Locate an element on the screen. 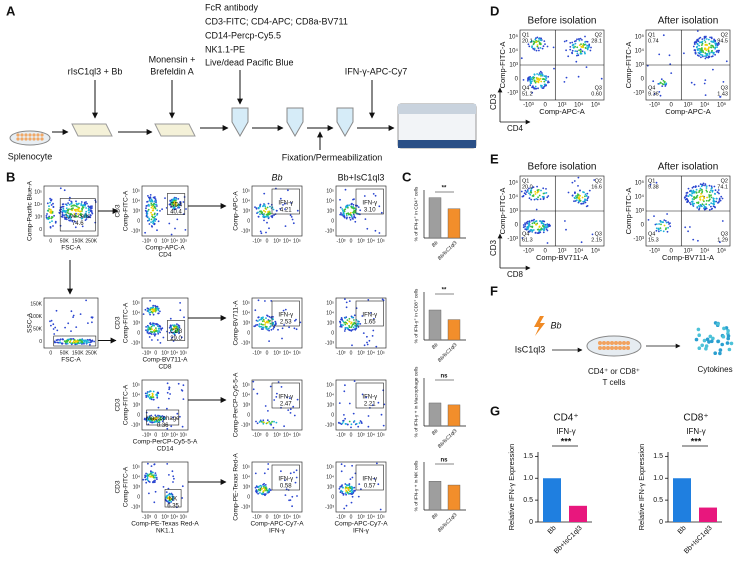  gate-label: CD8 is located at coordinates (176, 332).